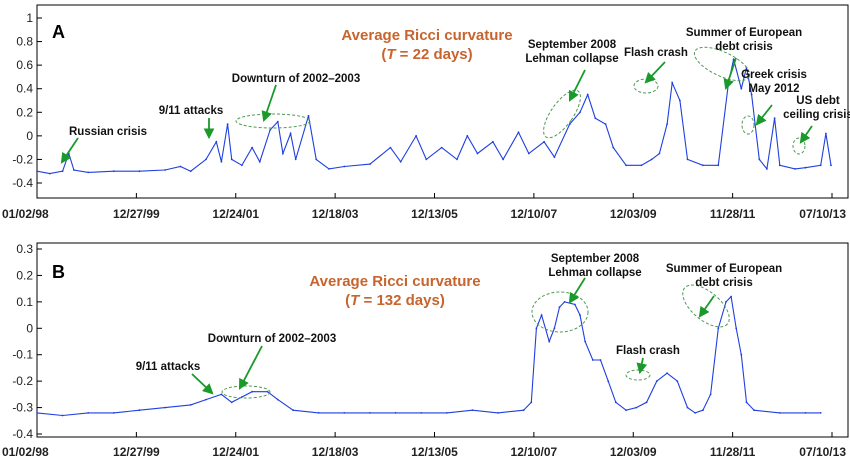 The height and width of the screenshot is (459, 850). I want to click on y-tick-label: -0.3, so click(22, 408).